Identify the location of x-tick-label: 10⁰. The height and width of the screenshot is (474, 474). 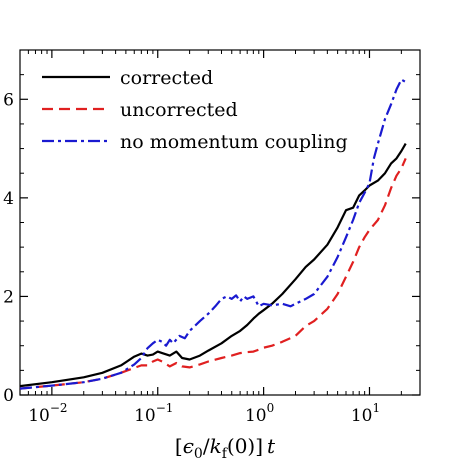
(259, 413).